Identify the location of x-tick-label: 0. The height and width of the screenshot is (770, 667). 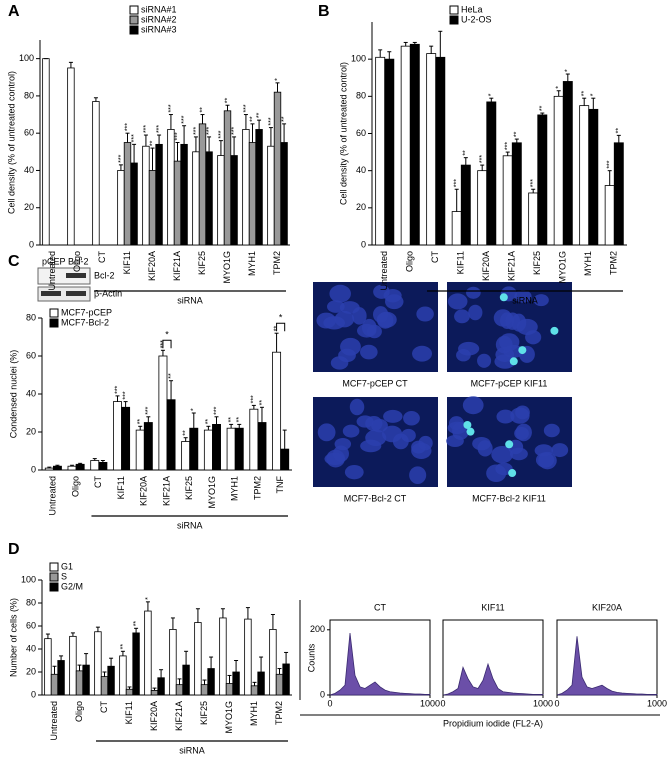
(556, 703).